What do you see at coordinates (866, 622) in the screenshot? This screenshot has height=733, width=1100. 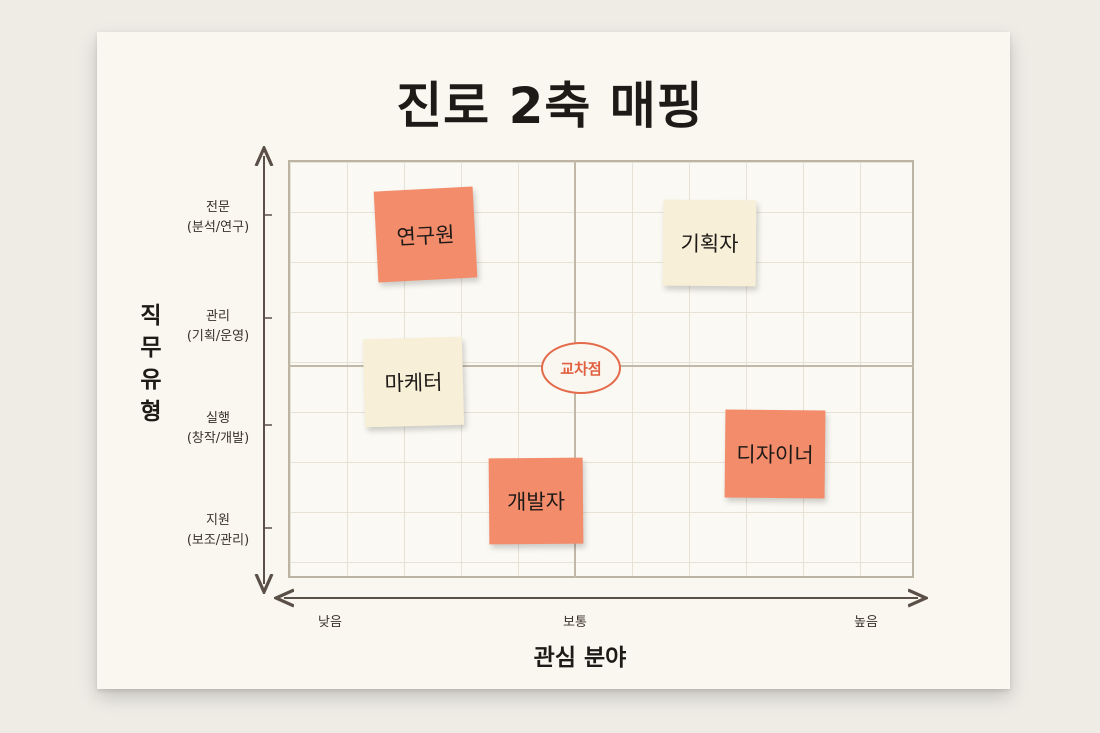 I see `x-level-high: 높음` at bounding box center [866, 622].